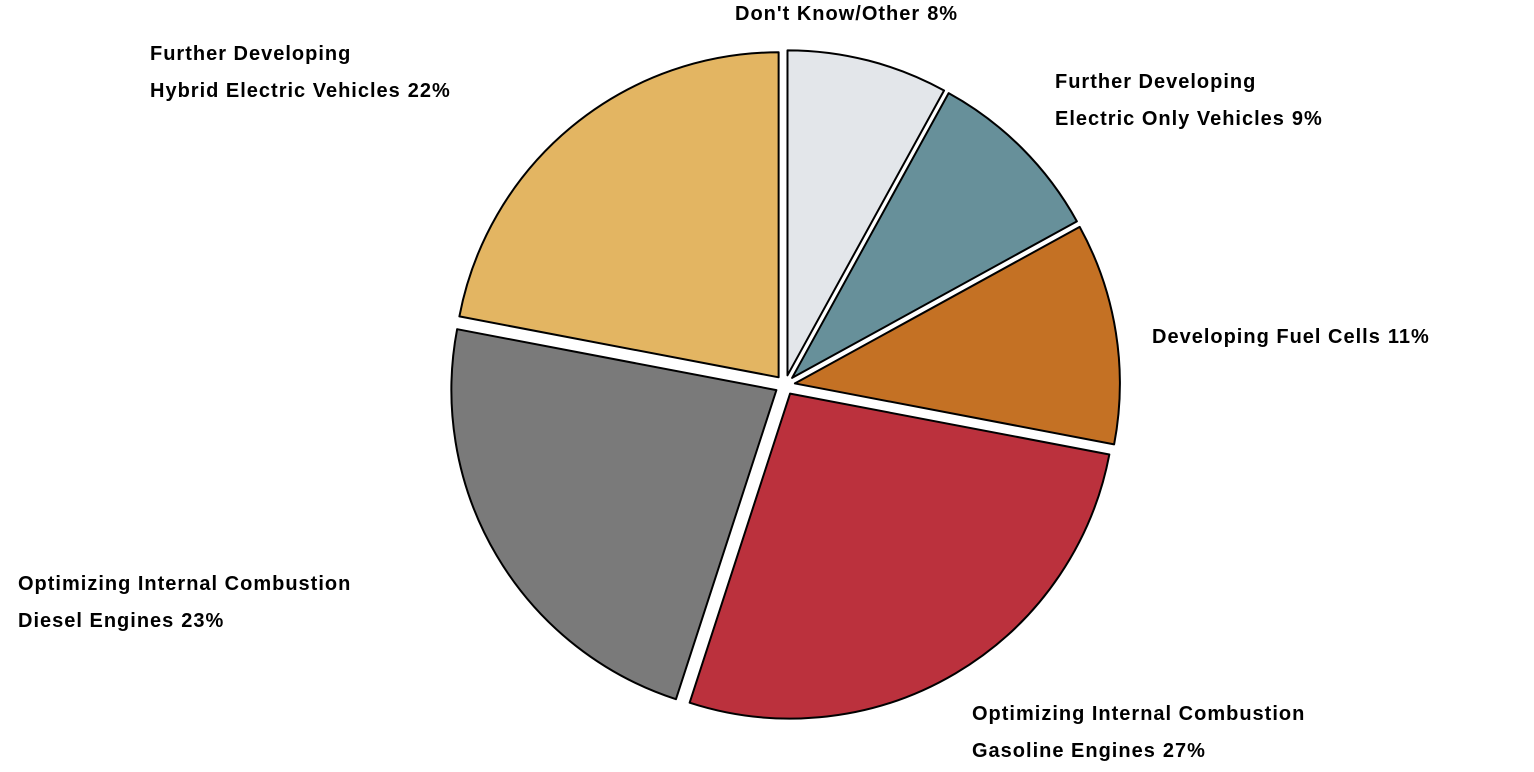  Describe the element at coordinates (96, 621) in the screenshot. I see `label-line: Diesel Engines` at that location.